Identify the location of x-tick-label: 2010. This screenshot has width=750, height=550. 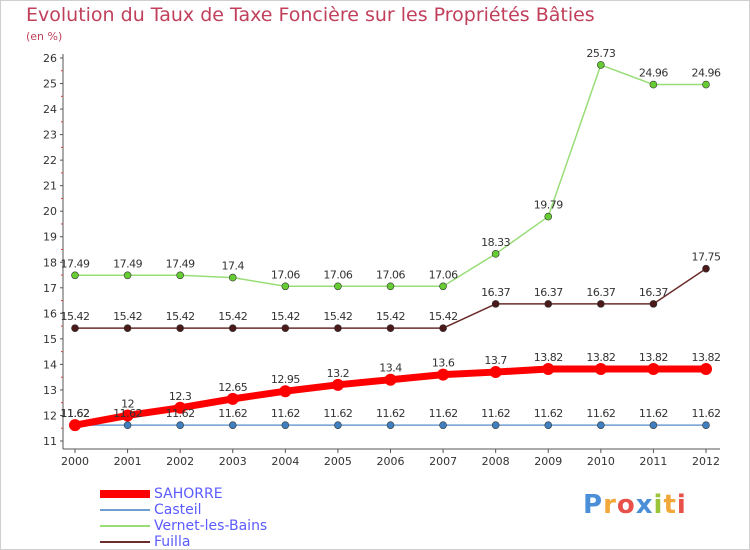
(601, 461).